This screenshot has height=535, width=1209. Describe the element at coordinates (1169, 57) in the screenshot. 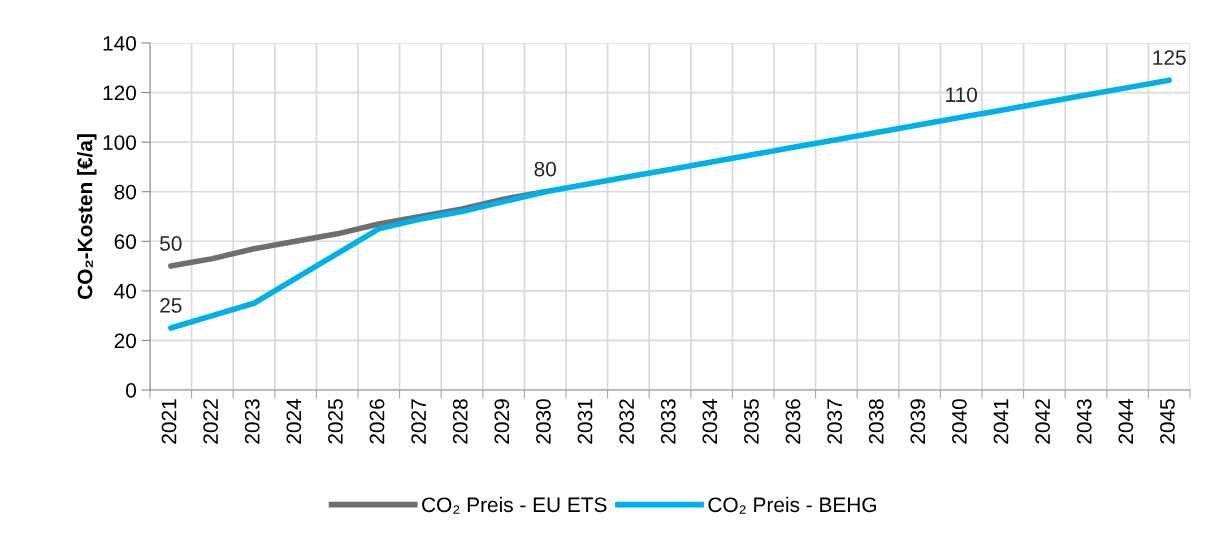

I see `data-label: 125` at that location.